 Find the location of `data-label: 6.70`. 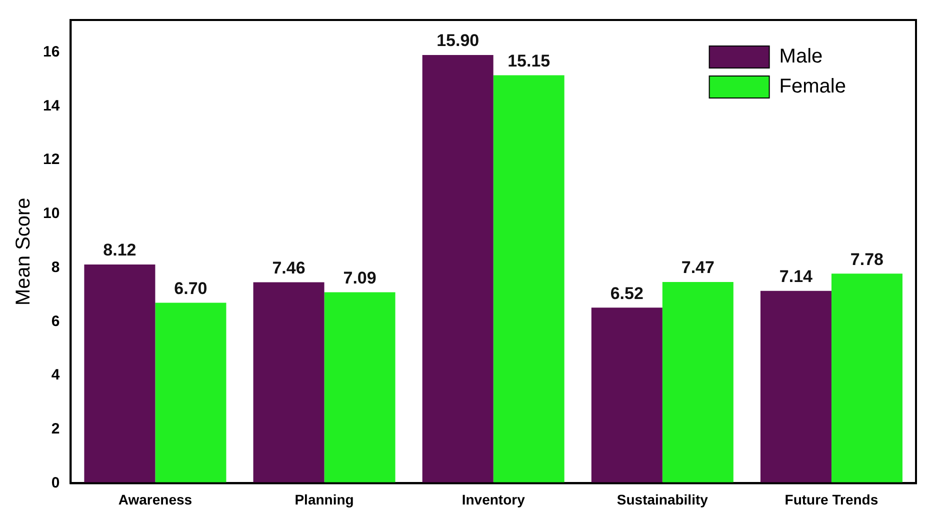

data-label: 6.70 is located at coordinates (191, 288).